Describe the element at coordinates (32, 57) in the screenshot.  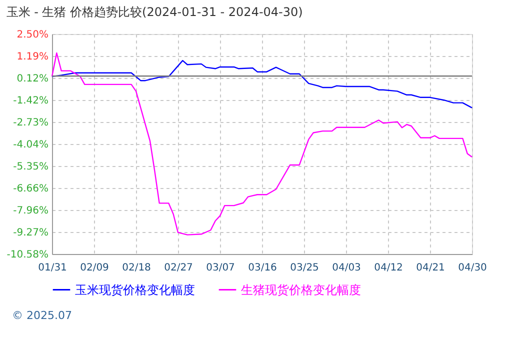
I see `y-tick-label: 1.19%` at that location.